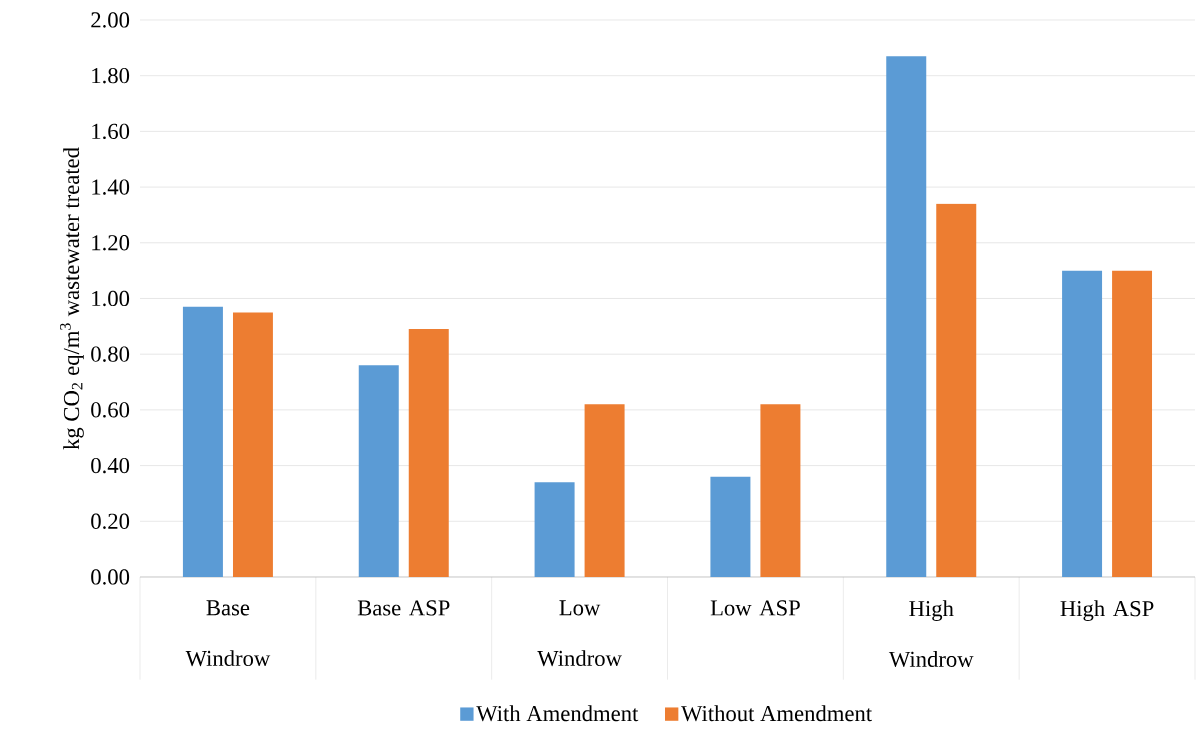 This screenshot has height=730, width=1198. I want to click on x-tick-label: Base ASP, so click(403, 608).